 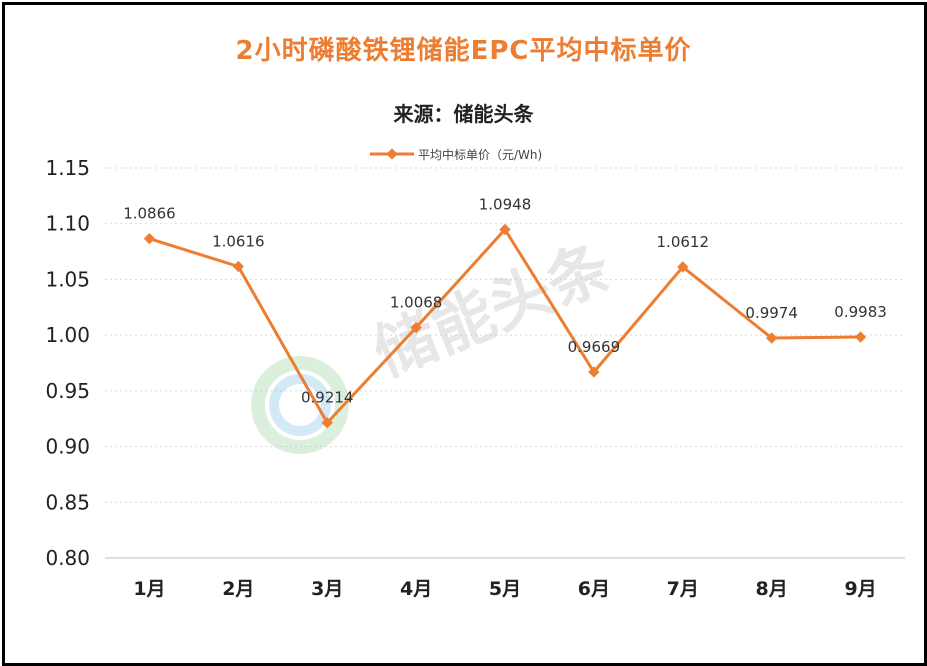 What do you see at coordinates (67, 279) in the screenshot?
I see `y-tick-label: 1.05` at bounding box center [67, 279].